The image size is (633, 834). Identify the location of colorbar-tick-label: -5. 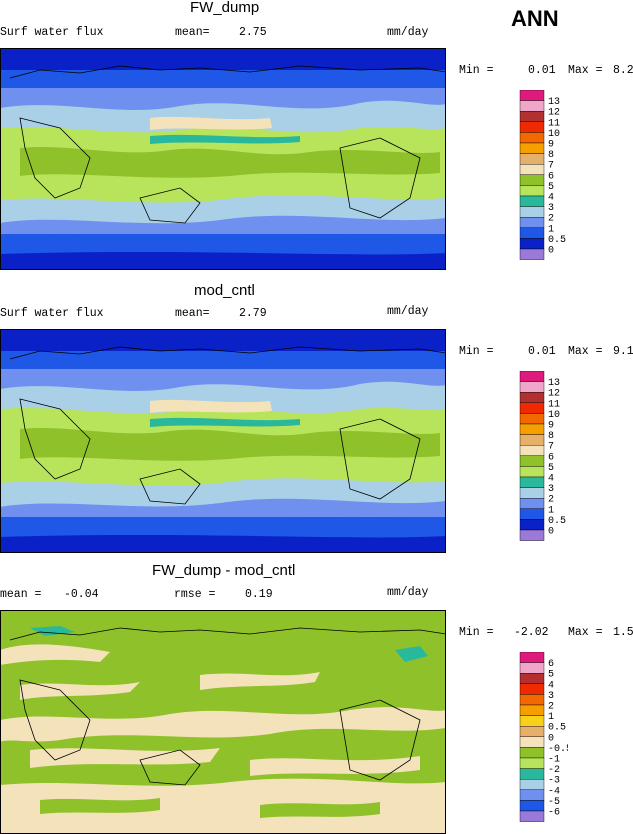
(554, 802).